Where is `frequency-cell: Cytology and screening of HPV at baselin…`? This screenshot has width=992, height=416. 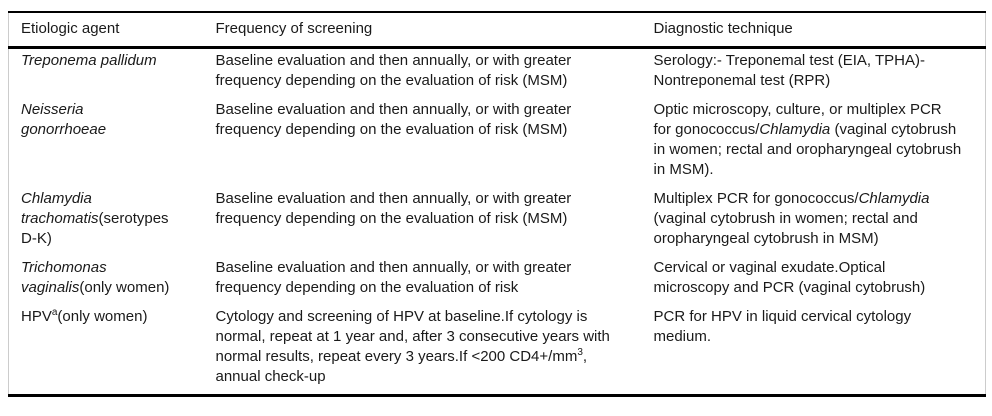 frequency-cell: Cytology and screening of HPV at baselin… is located at coordinates (412, 346).